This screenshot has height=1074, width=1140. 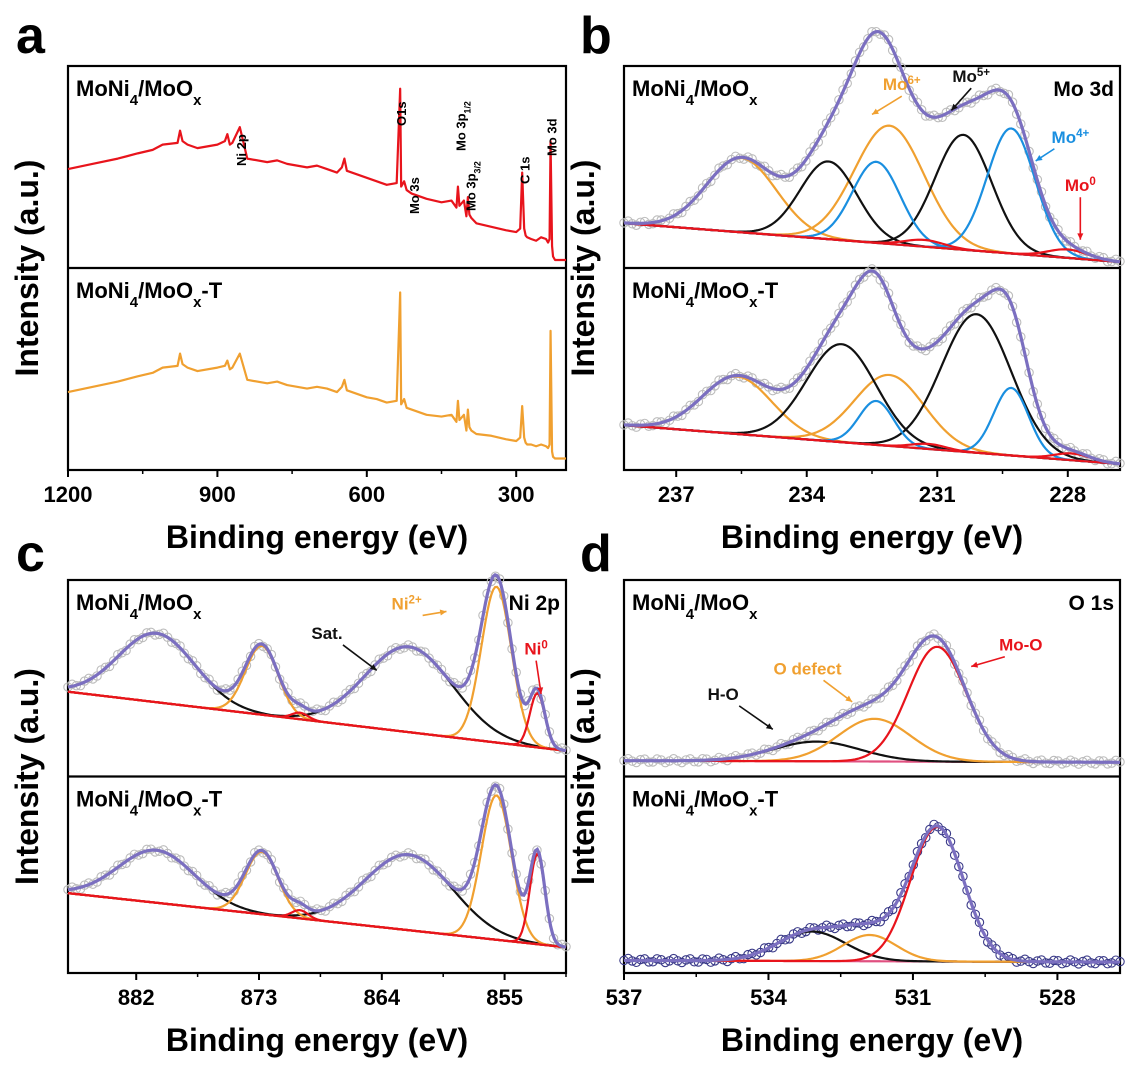 I want to click on panel-d-2: MoNi4/MoOx-T, so click(x=872, y=878).